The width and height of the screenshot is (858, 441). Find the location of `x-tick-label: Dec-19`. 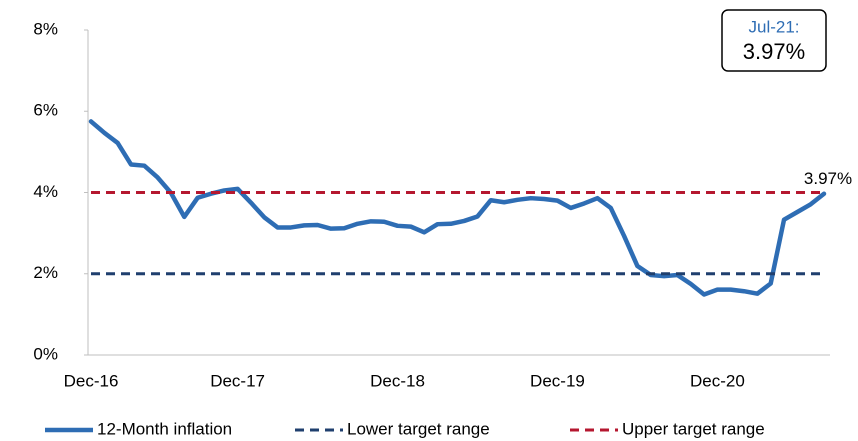

x-tick-label: Dec-19 is located at coordinates (557, 380).